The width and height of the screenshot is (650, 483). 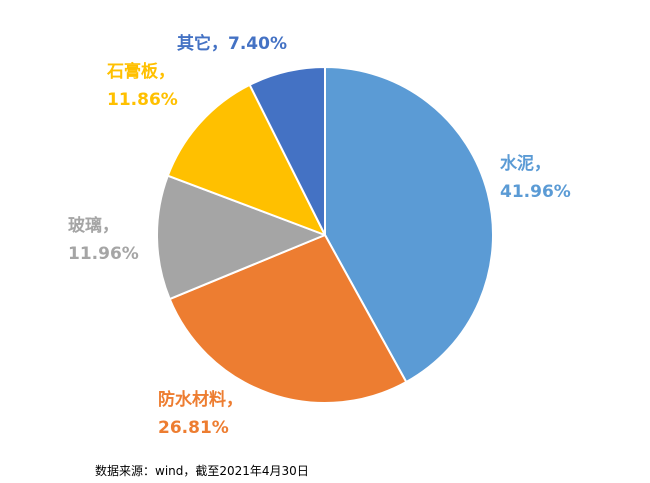 I want to click on slice-label-cement-name: 水泥，, so click(x=525, y=164).